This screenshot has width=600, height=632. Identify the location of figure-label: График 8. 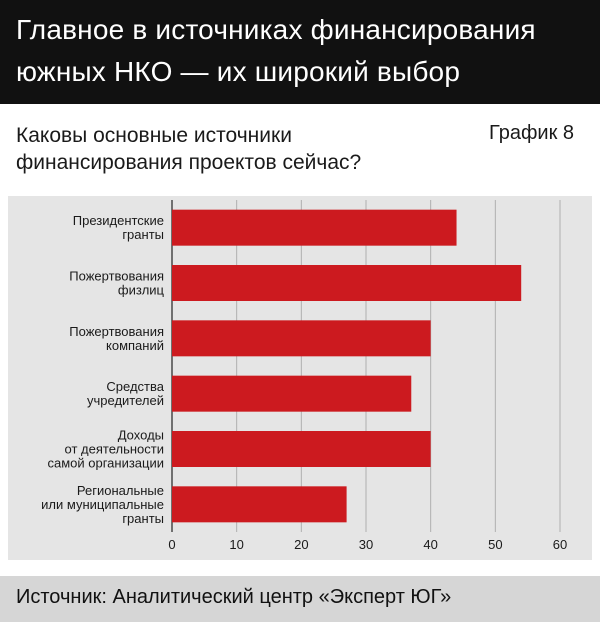
(531, 133).